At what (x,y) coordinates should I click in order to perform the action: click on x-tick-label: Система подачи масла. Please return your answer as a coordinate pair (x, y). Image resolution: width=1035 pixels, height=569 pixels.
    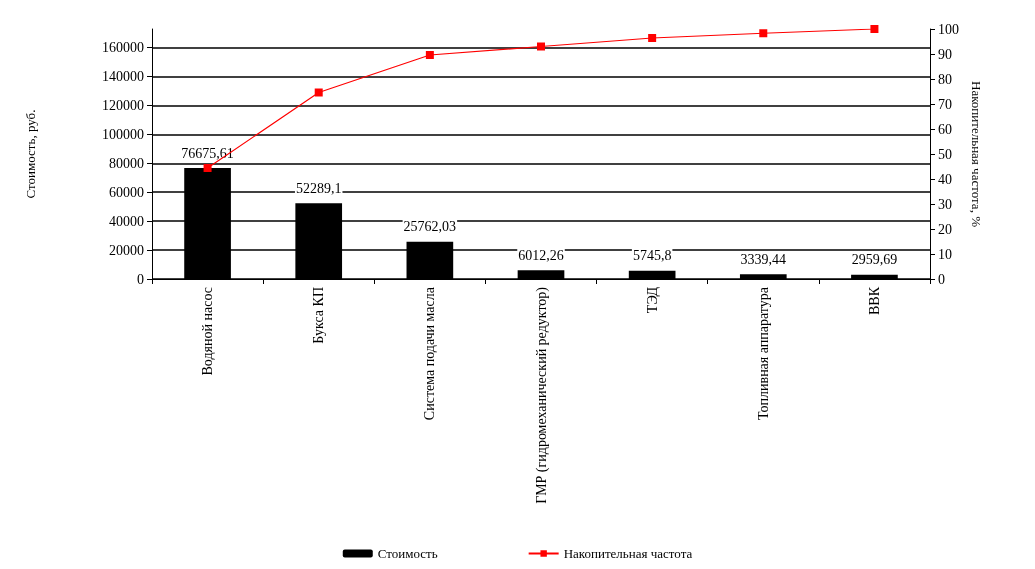
    Looking at the image, I should click on (430, 353).